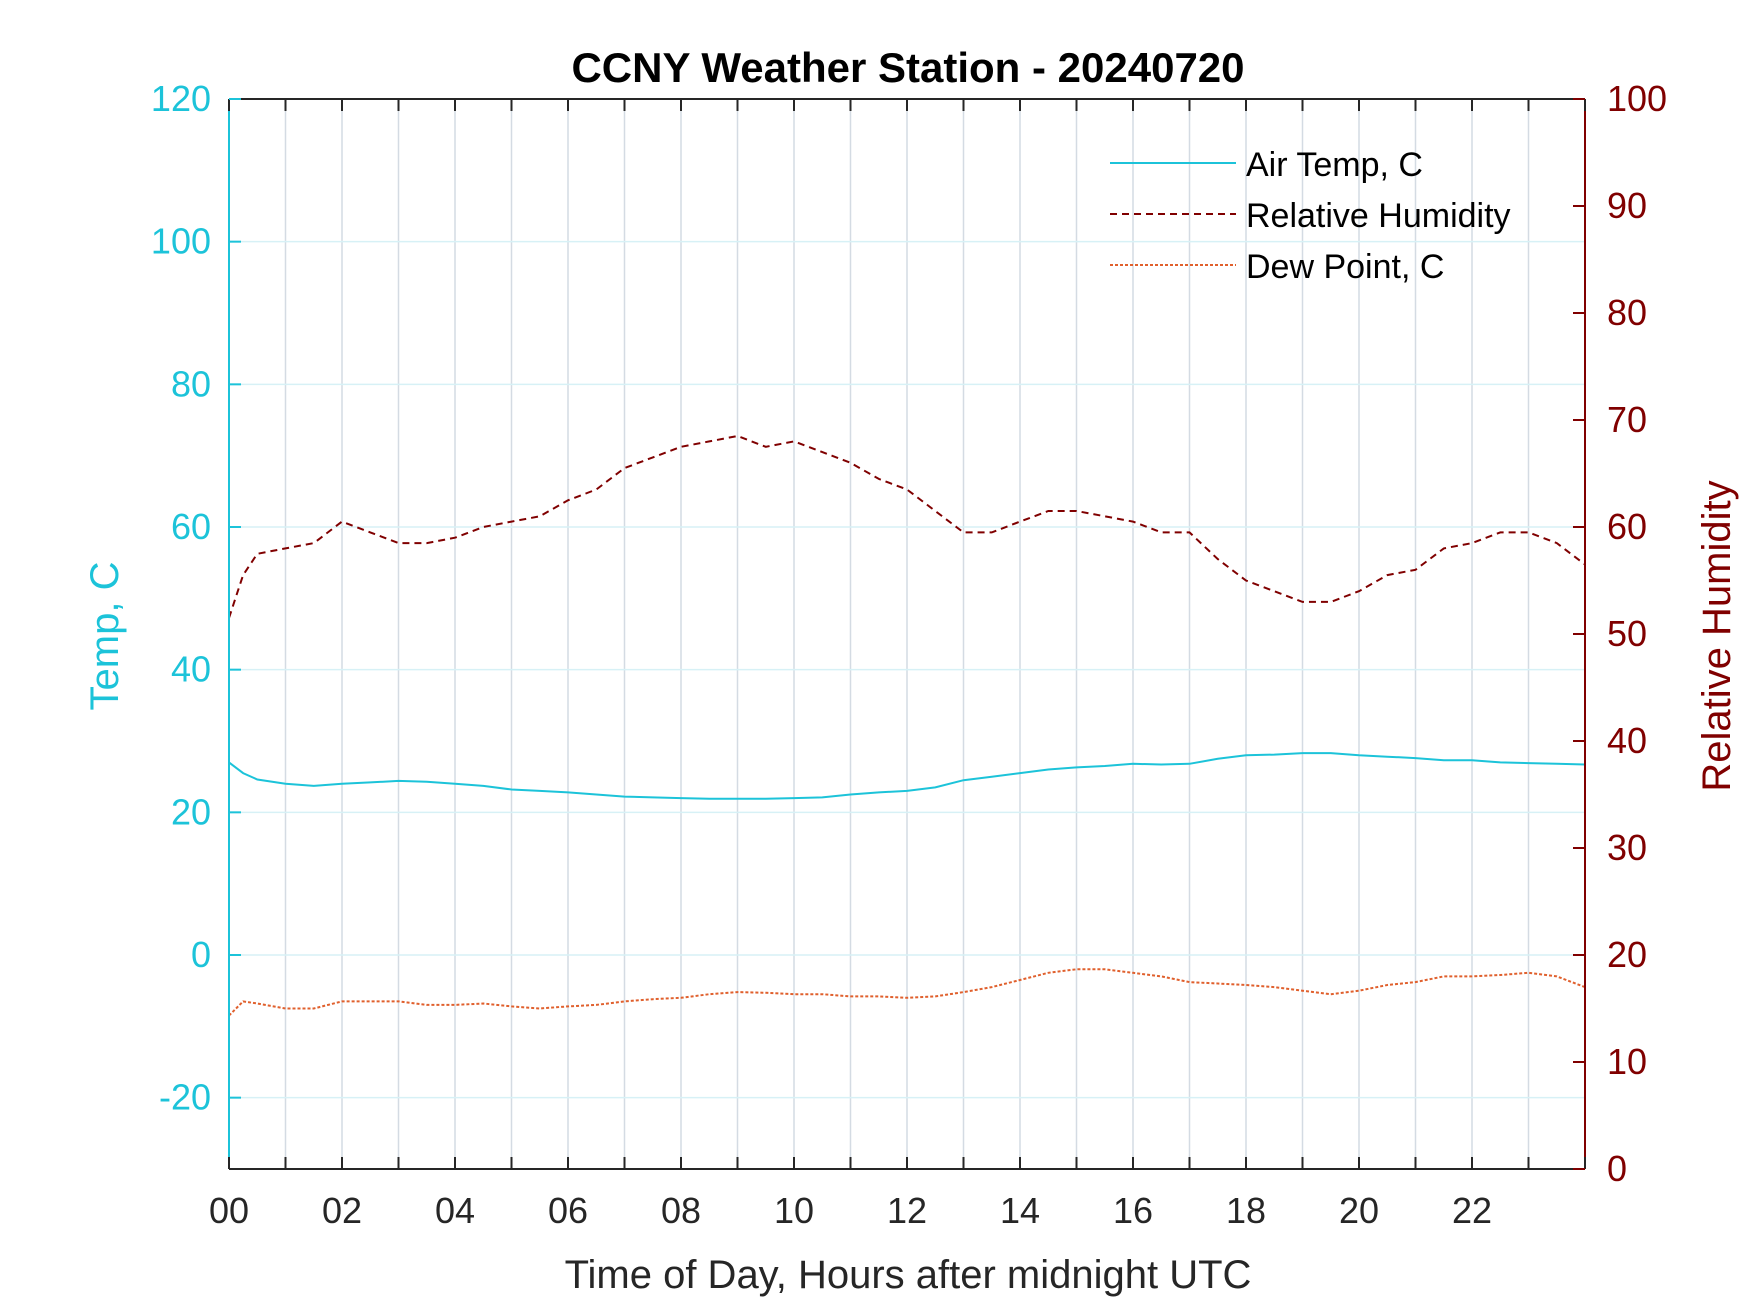  I want to click on y-left-tick-label: 40, so click(191, 669).